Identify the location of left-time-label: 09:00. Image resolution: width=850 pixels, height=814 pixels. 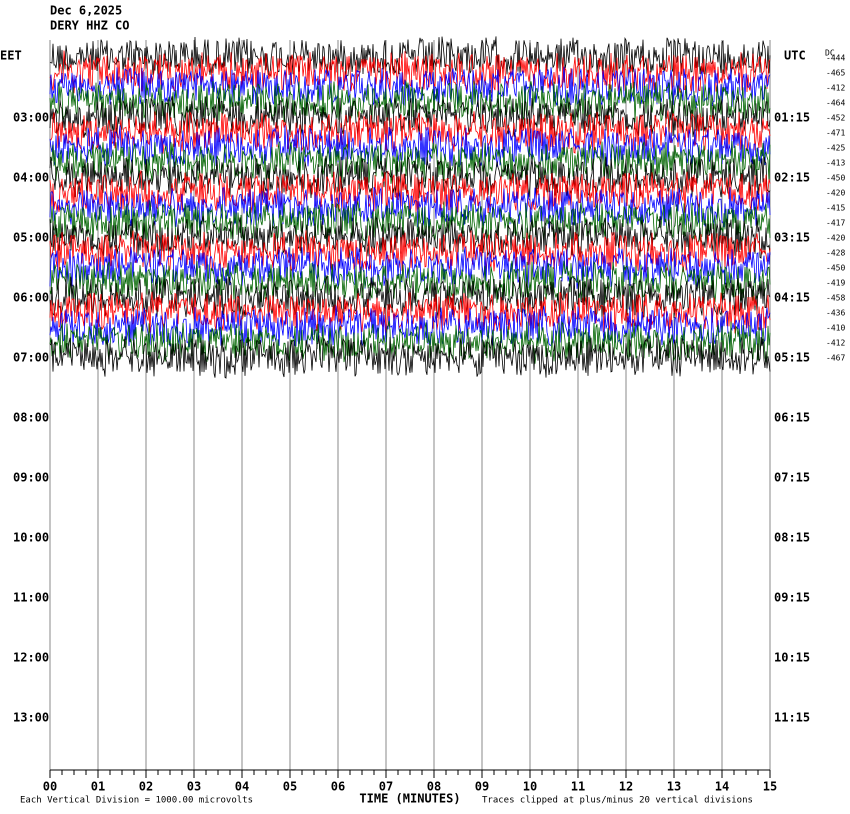
(31, 478).